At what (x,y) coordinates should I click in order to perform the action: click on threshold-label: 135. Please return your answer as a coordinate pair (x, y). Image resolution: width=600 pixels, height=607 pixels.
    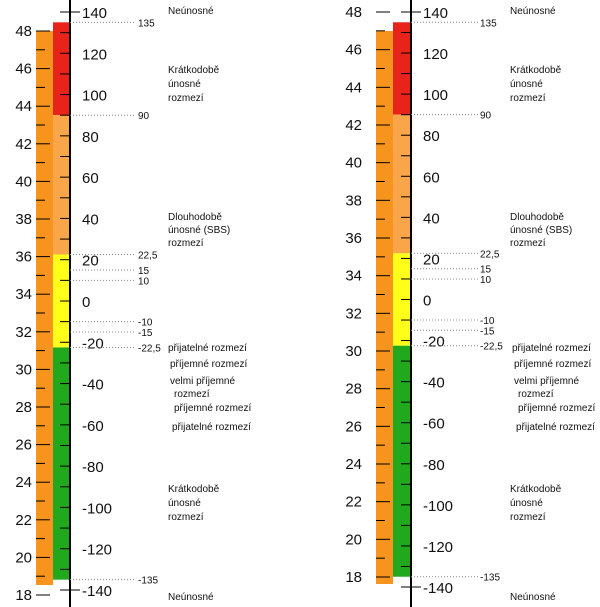
    Looking at the image, I should click on (146, 23).